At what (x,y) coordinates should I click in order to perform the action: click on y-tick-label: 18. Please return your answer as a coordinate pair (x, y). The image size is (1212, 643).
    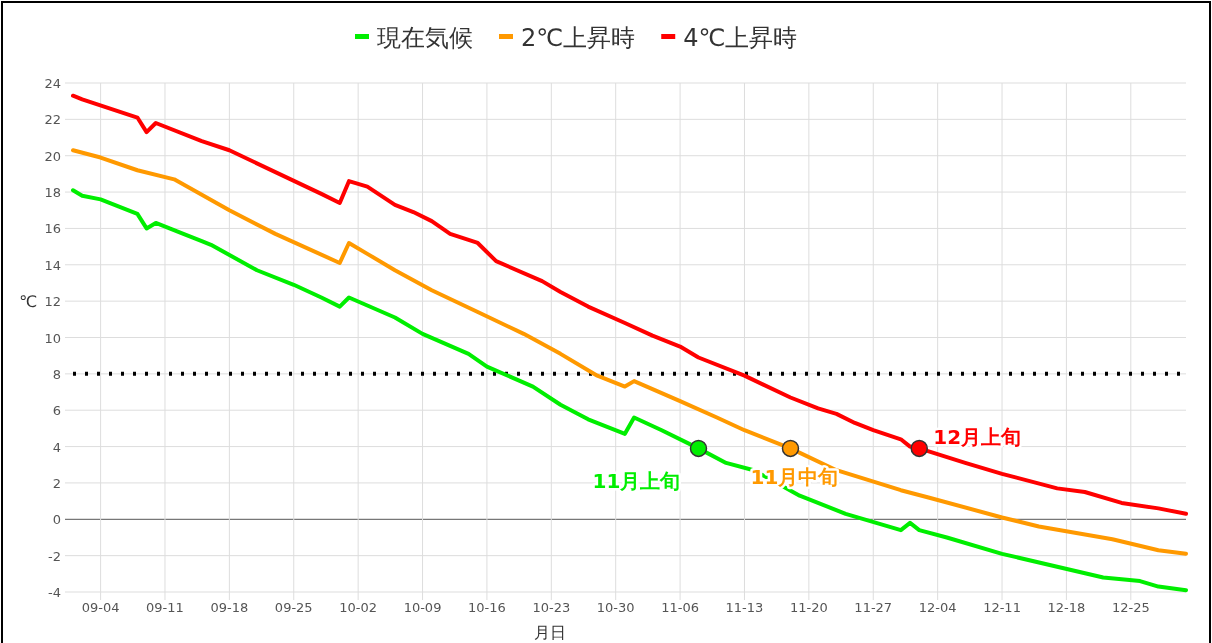
    Looking at the image, I should click on (52, 193).